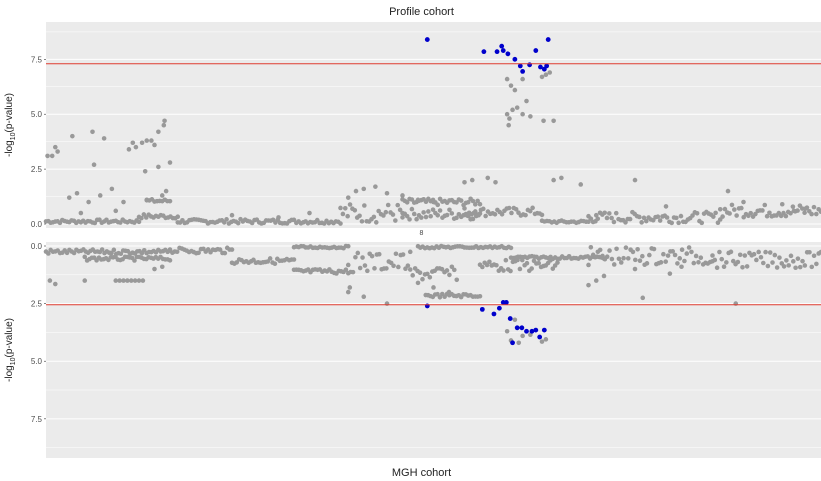 This screenshot has height=481, width=821. Describe the element at coordinates (422, 233) in the screenshot. I see `chromosome-strip-label: 8` at that location.